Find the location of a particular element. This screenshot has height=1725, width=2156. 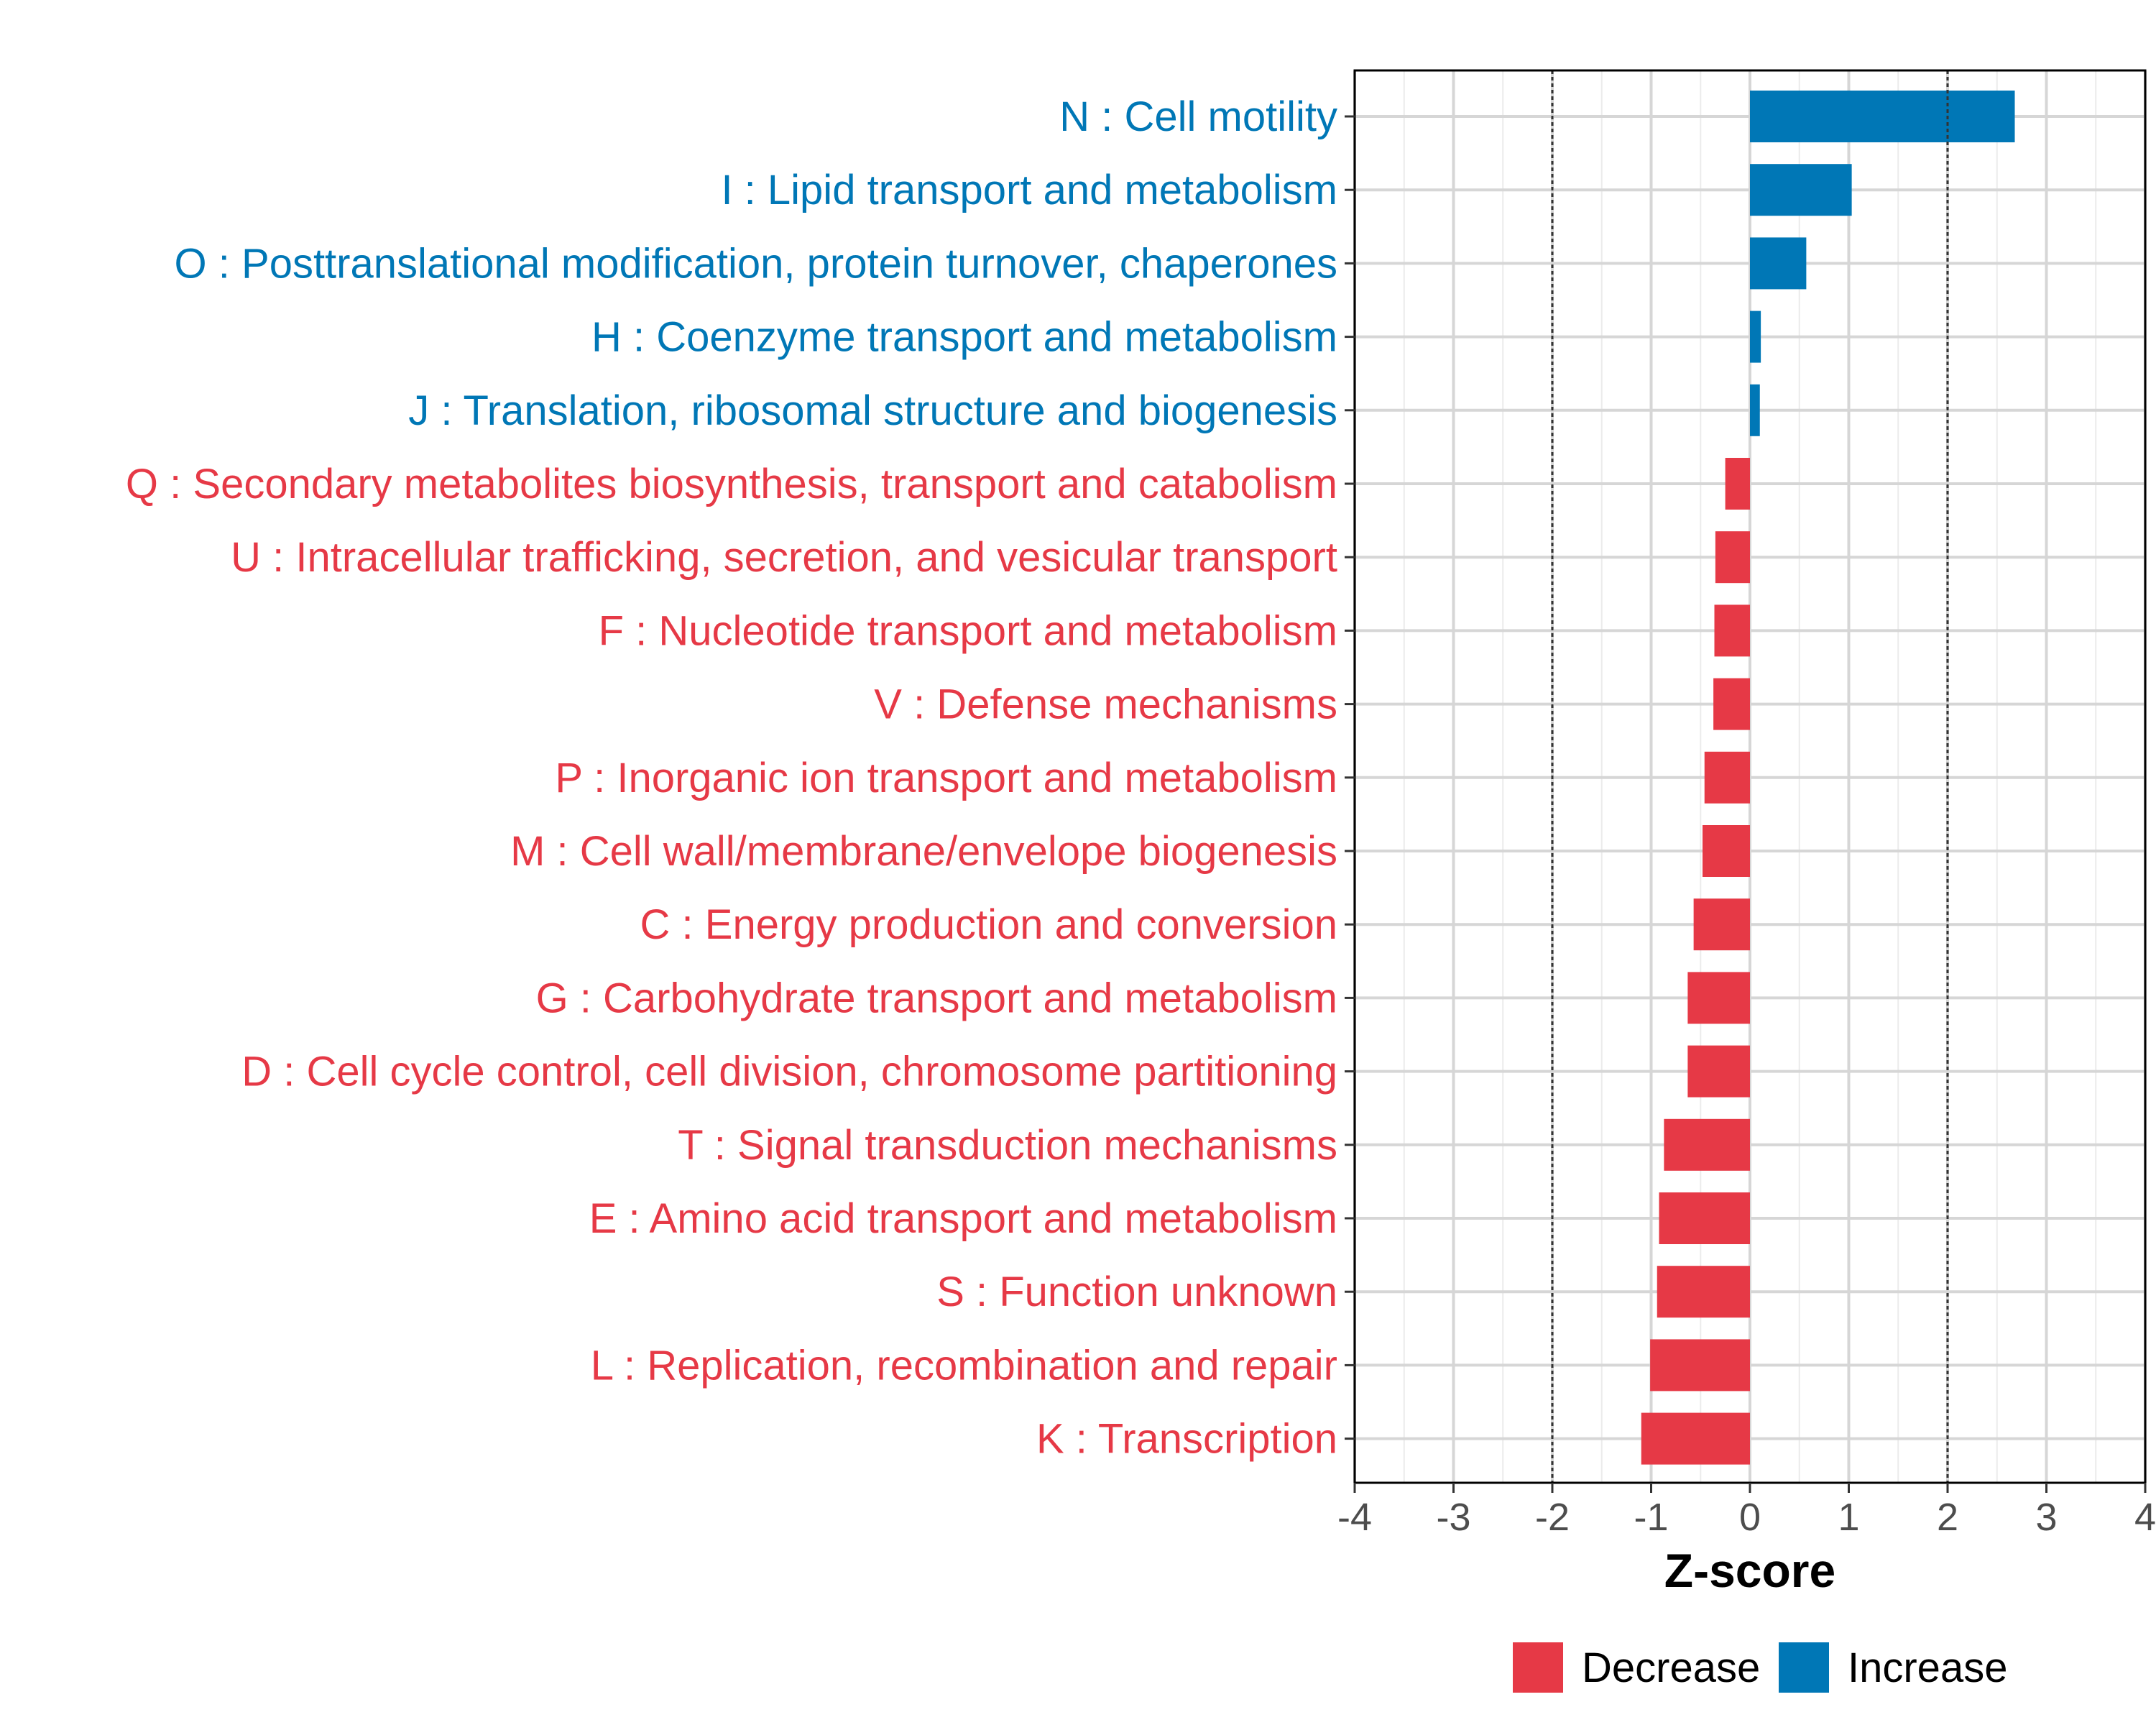

bar-layer is located at coordinates (1828, 778).